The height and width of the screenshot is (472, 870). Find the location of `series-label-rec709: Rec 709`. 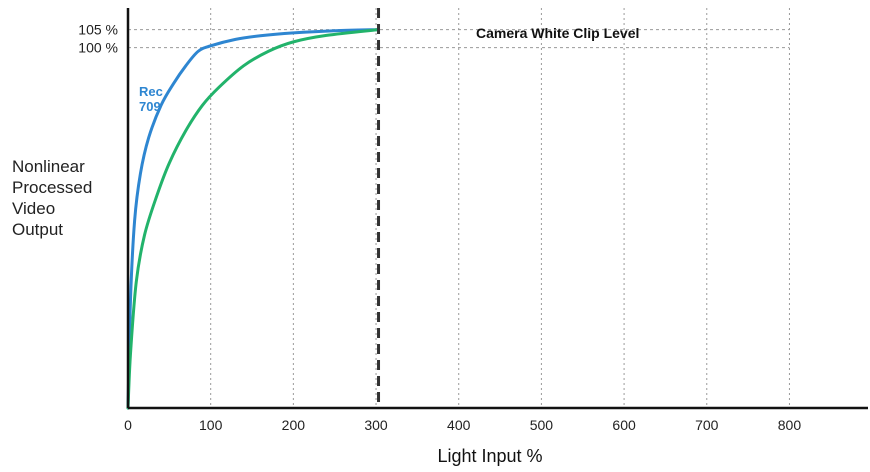

series-label-rec709: Rec 709 is located at coordinates (151, 99).